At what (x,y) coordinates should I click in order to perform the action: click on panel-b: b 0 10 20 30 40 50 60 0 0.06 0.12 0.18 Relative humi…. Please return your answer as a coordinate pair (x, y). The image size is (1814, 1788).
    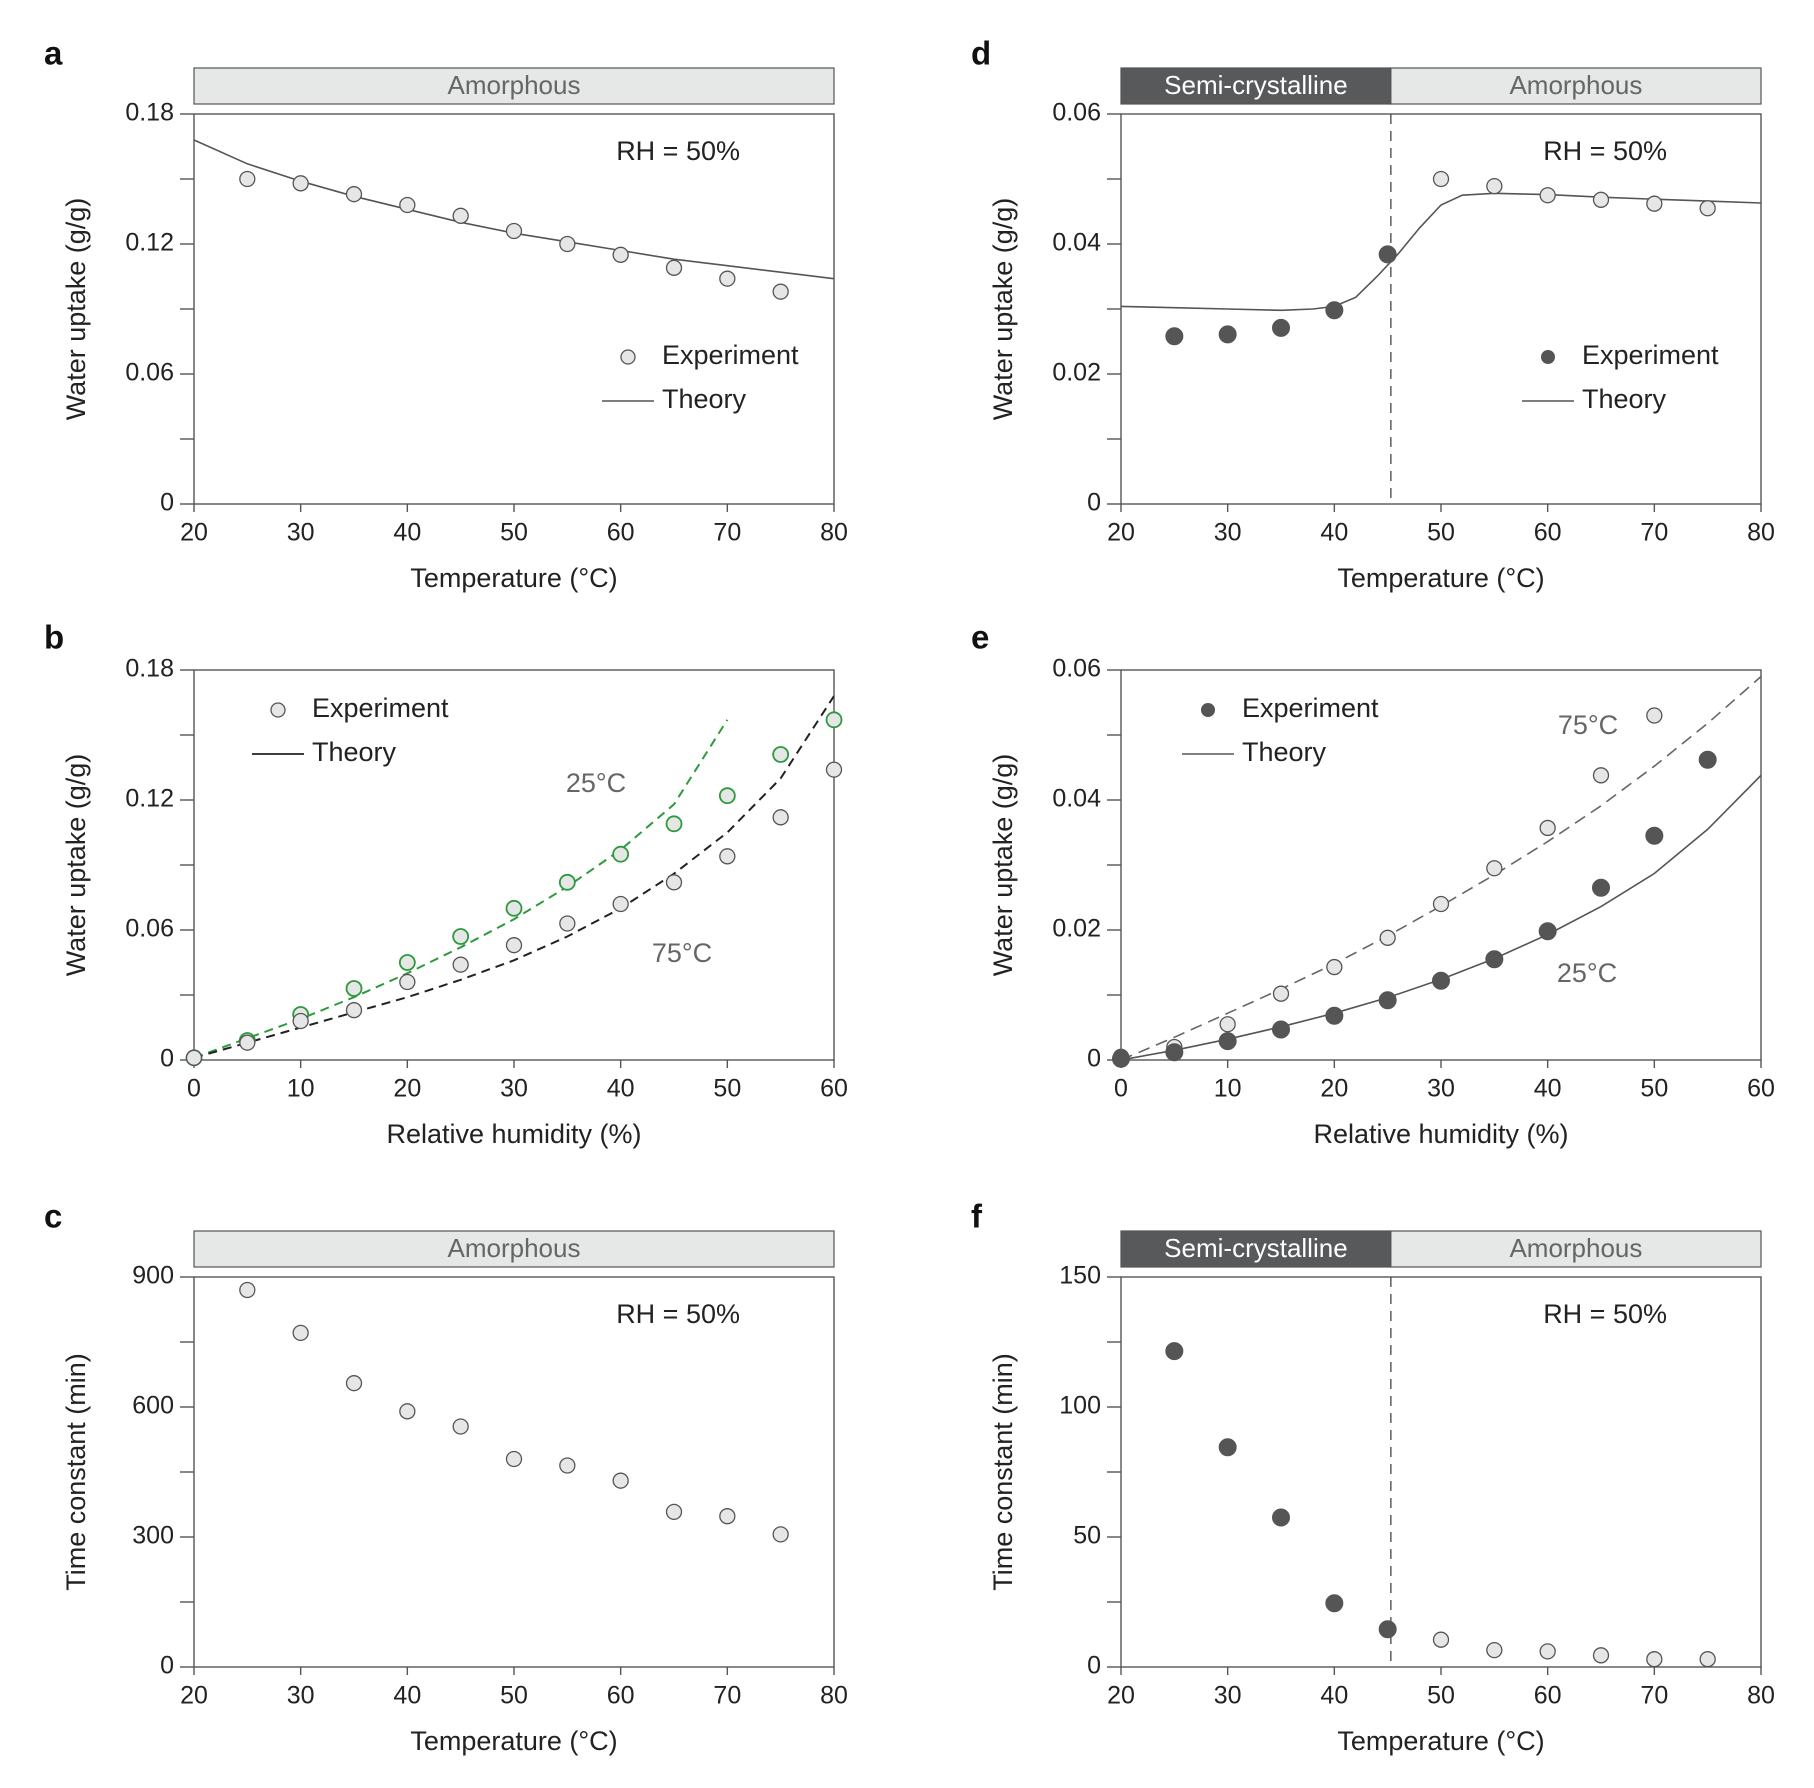
    Looking at the image, I should click on (446, 884).